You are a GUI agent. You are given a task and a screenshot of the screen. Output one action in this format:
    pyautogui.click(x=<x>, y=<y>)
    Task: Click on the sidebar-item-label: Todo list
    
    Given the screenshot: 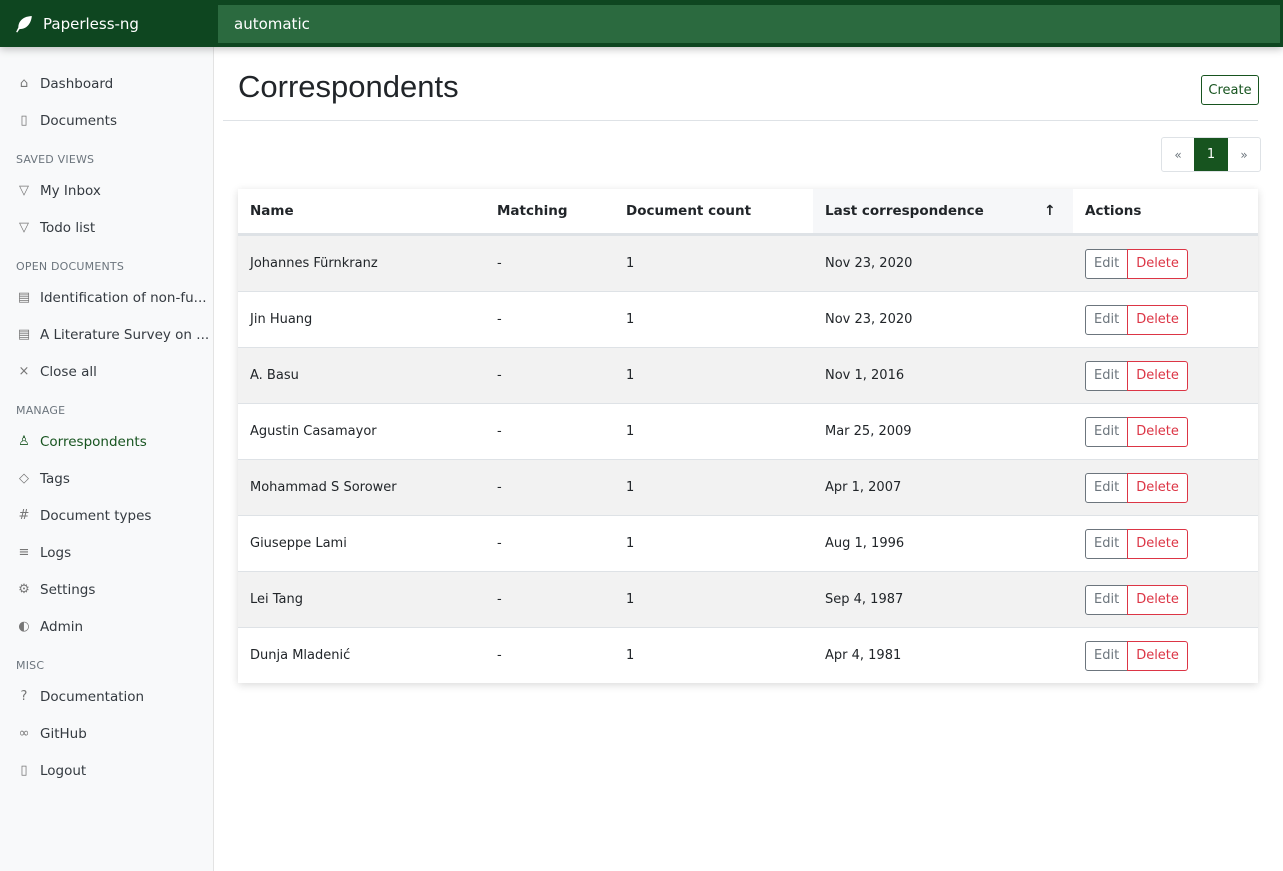 What is the action you would take?
    pyautogui.click(x=68, y=227)
    